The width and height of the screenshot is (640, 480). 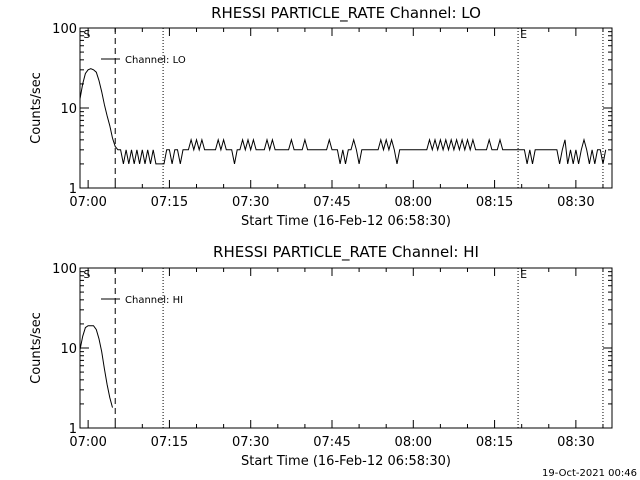 I want to click on timestamp: 19-Oct-2021 00:46, so click(x=589, y=473).